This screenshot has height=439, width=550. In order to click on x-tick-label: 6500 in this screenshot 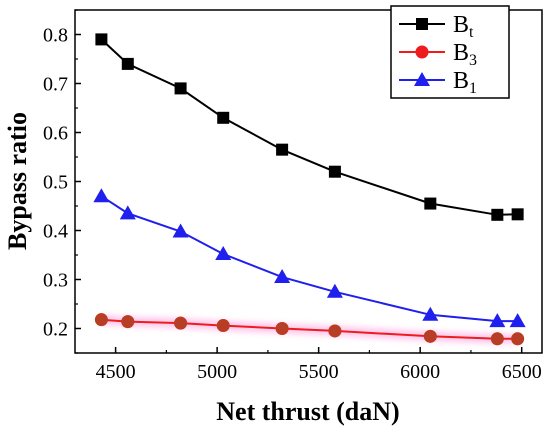, I will do `click(522, 372)`.